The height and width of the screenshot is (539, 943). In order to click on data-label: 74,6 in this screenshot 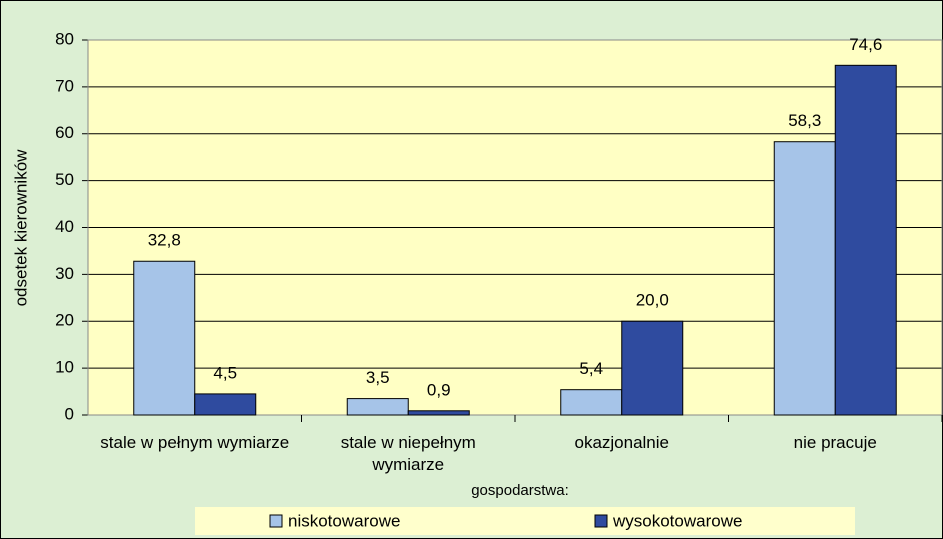, I will do `click(865, 44)`.